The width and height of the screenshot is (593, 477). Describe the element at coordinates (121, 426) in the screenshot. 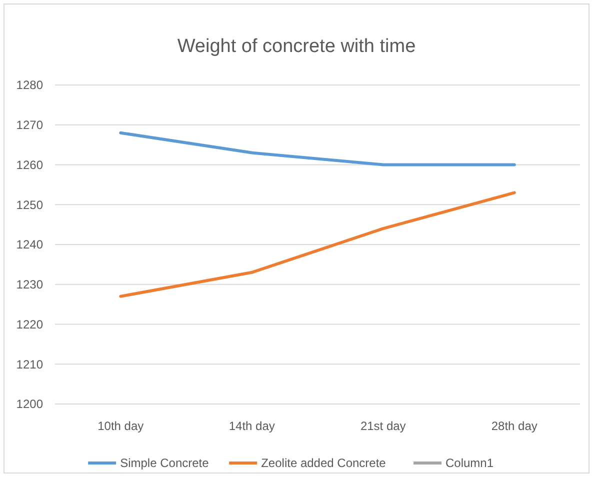

I see `x-tick-label: 10th day` at that location.